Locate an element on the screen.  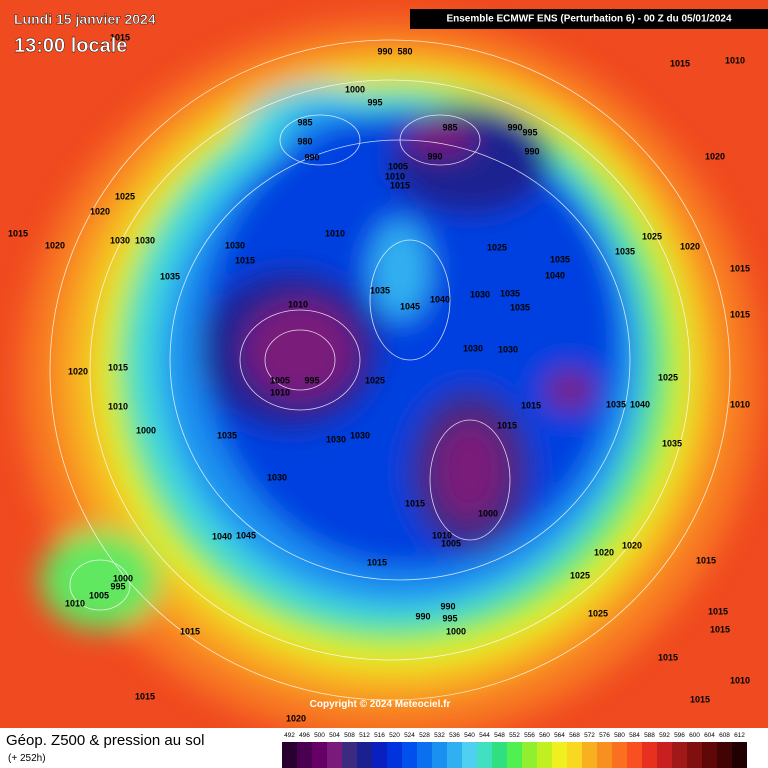
scale-label: 516 is located at coordinates (379, 735).